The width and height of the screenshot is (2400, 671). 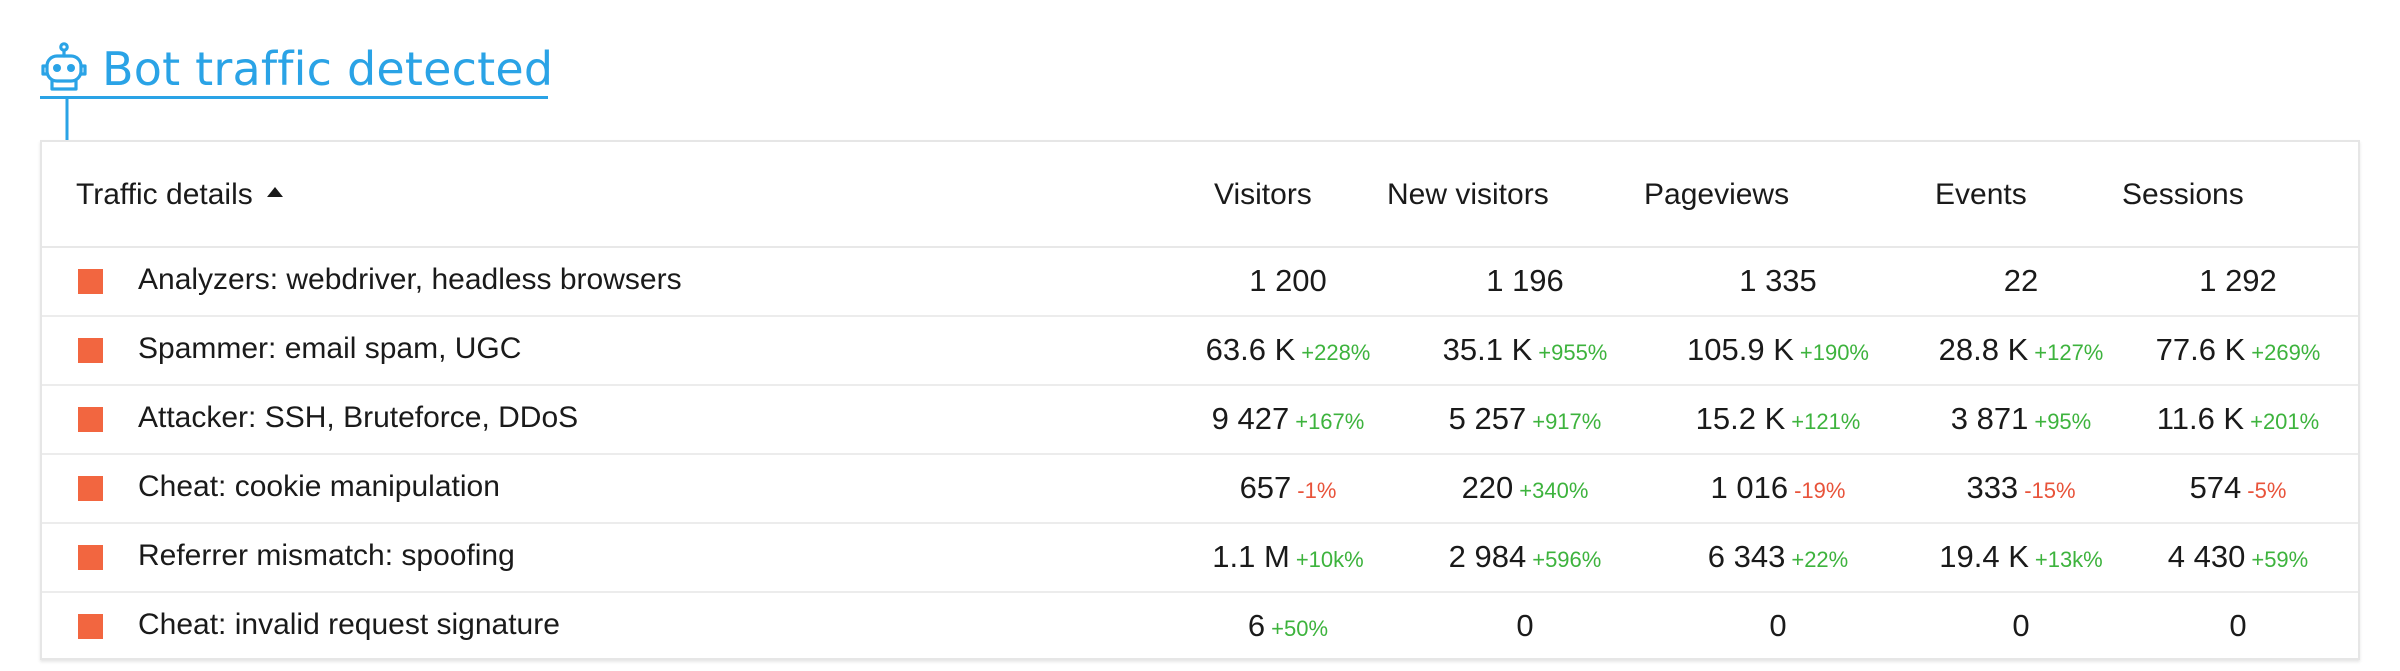 I want to click on cell-sessions: 0, so click(x=2237, y=626).